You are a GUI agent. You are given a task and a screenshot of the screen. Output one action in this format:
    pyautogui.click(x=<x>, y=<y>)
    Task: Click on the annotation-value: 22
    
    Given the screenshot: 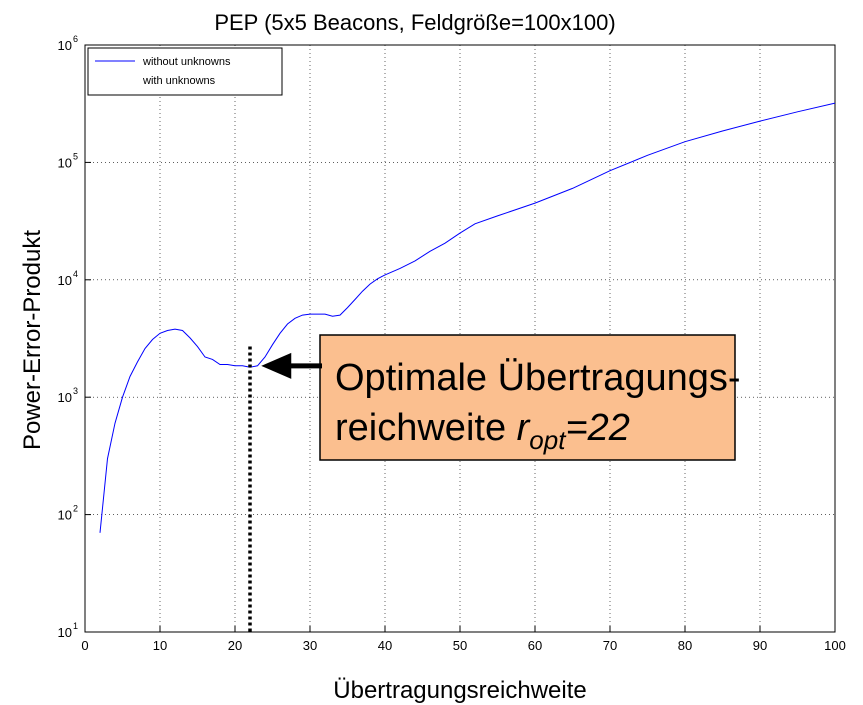 What is the action you would take?
    pyautogui.click(x=608, y=428)
    